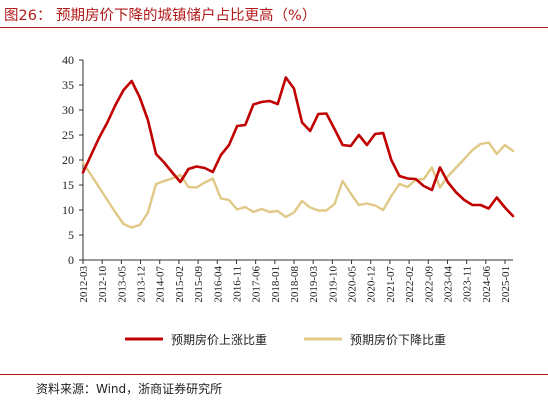  What do you see at coordinates (295, 284) in the screenshot?
I see `x-tick-label: 2018-08` at bounding box center [295, 284].